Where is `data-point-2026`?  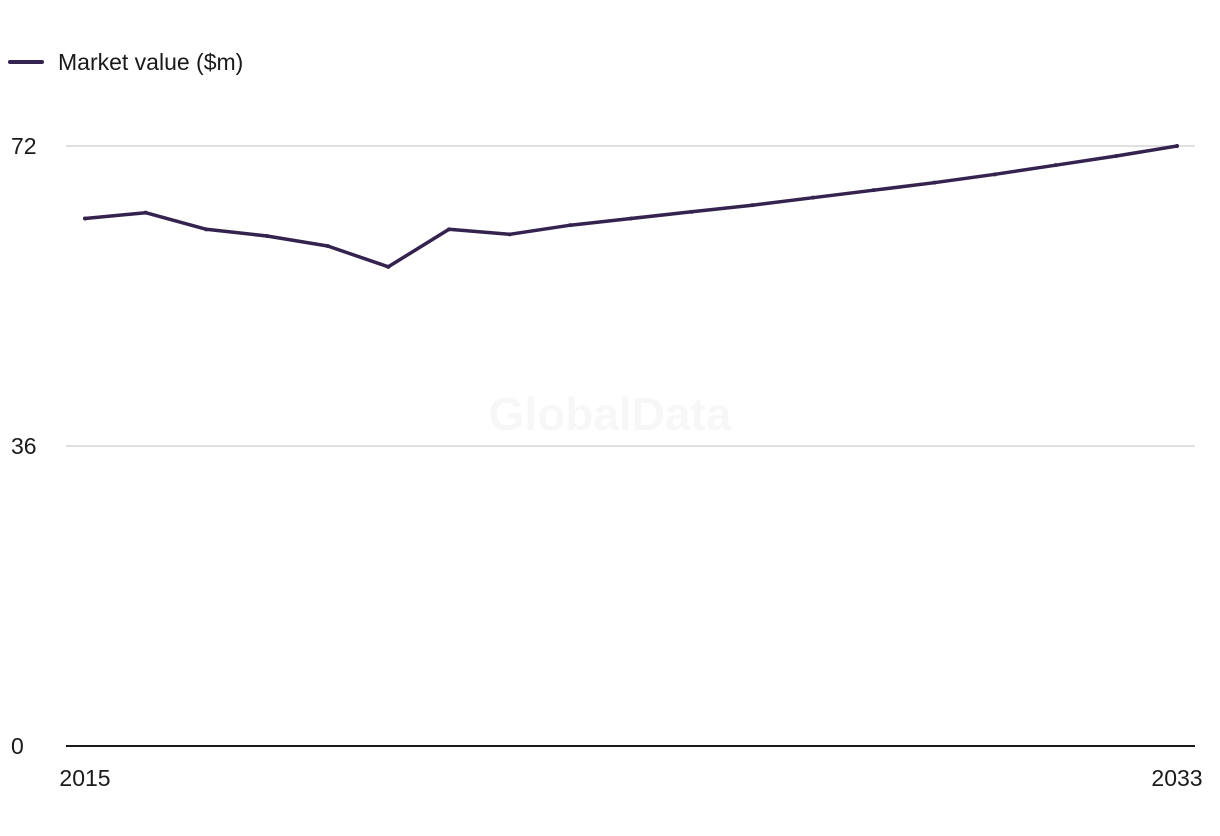 data-point-2026 is located at coordinates (752, 205).